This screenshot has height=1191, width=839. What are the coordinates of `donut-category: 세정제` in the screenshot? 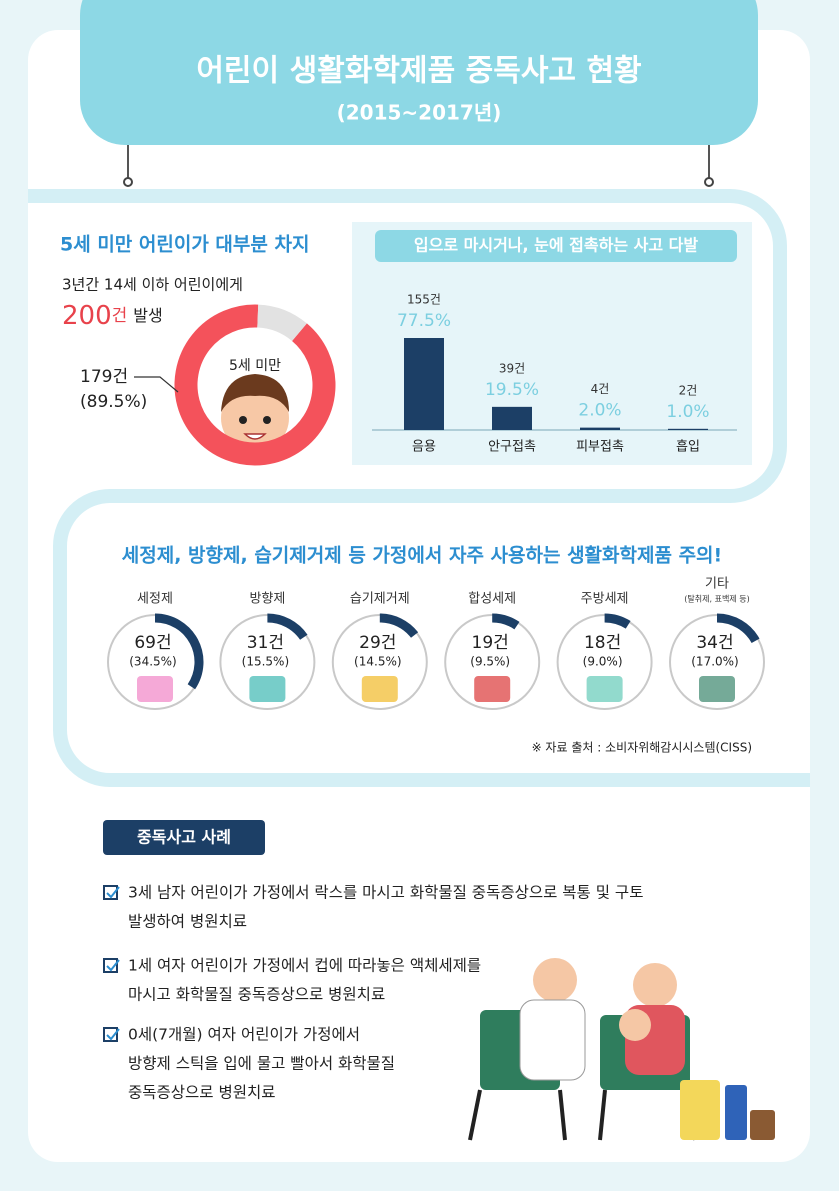 It's located at (155, 599).